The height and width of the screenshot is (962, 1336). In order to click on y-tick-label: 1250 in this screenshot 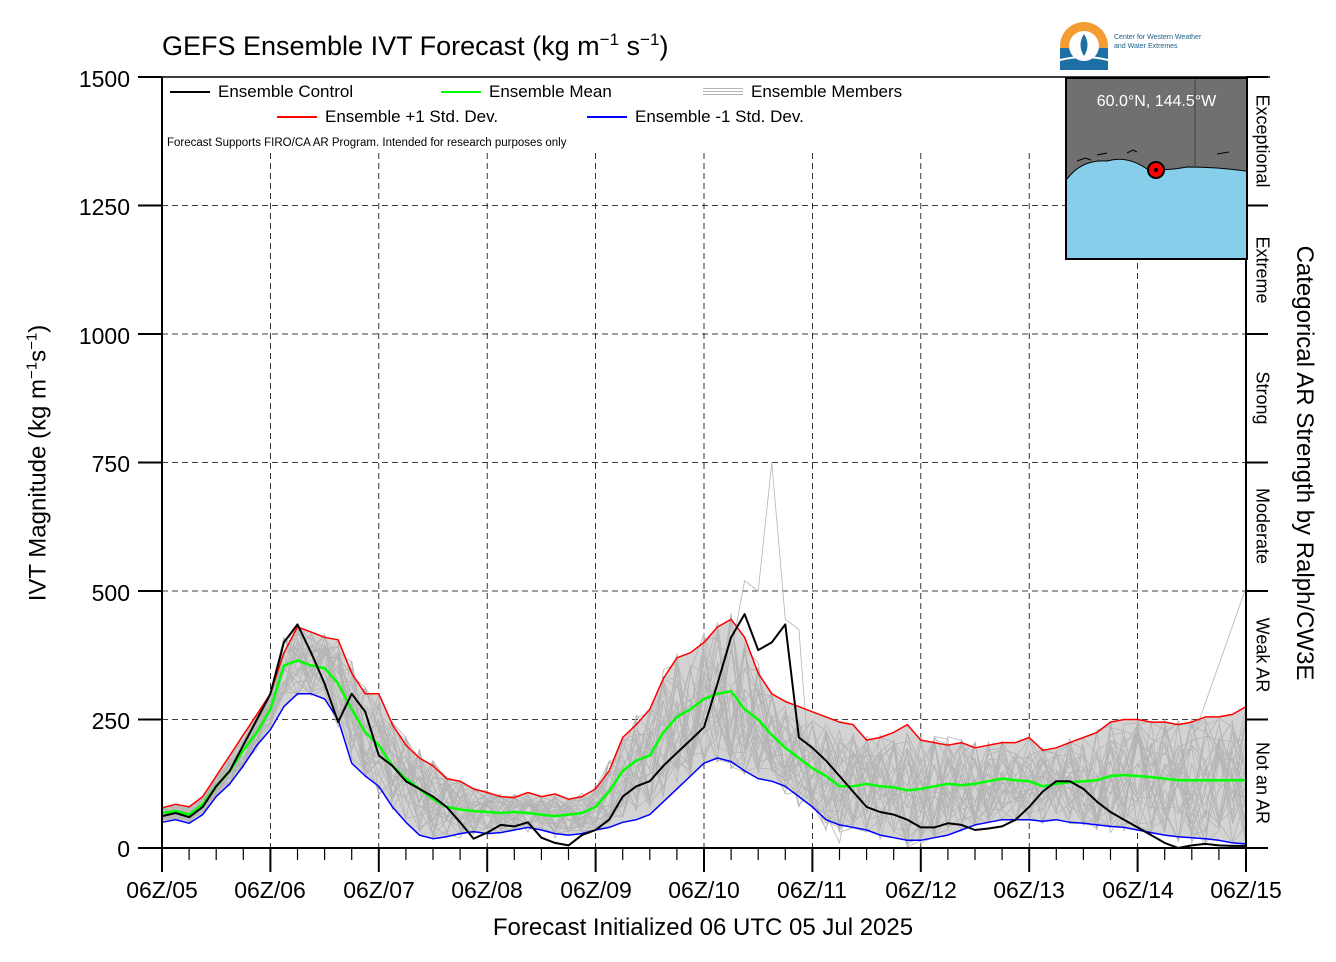, I will do `click(104, 207)`.